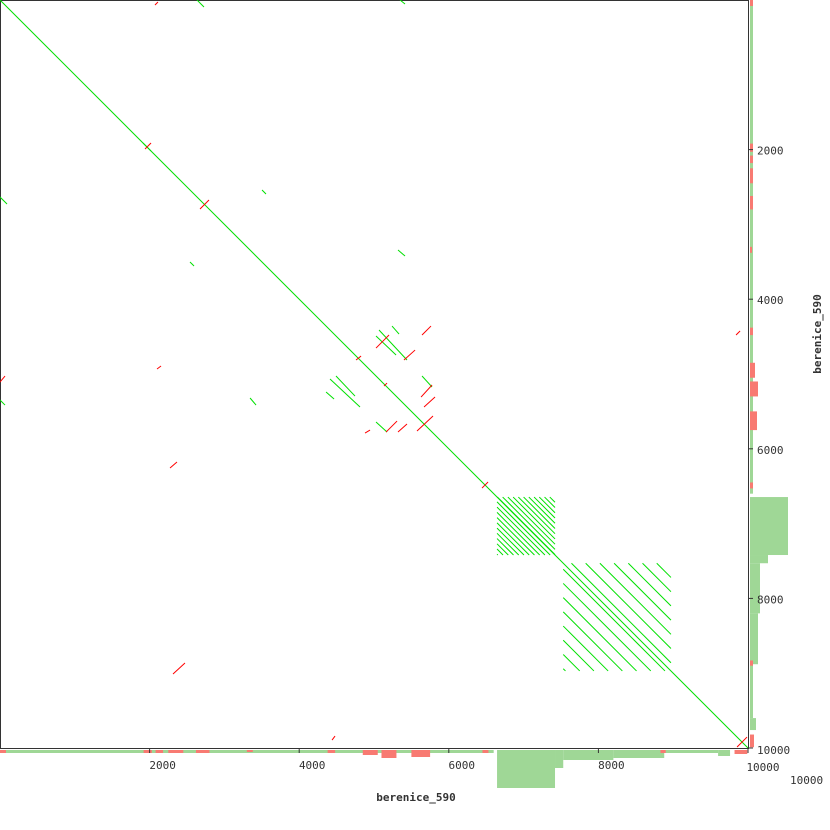  Describe the element at coordinates (806, 780) in the screenshot. I see `corner-label: 10000` at that location.